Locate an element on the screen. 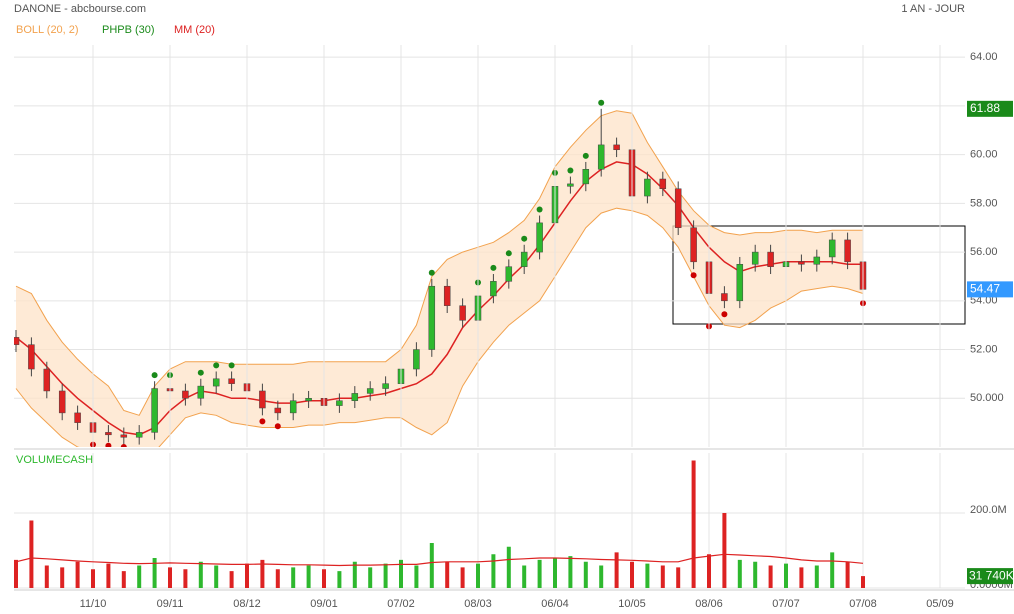 This screenshot has width=1014, height=614. volume-flag is located at coordinates (990, 576).